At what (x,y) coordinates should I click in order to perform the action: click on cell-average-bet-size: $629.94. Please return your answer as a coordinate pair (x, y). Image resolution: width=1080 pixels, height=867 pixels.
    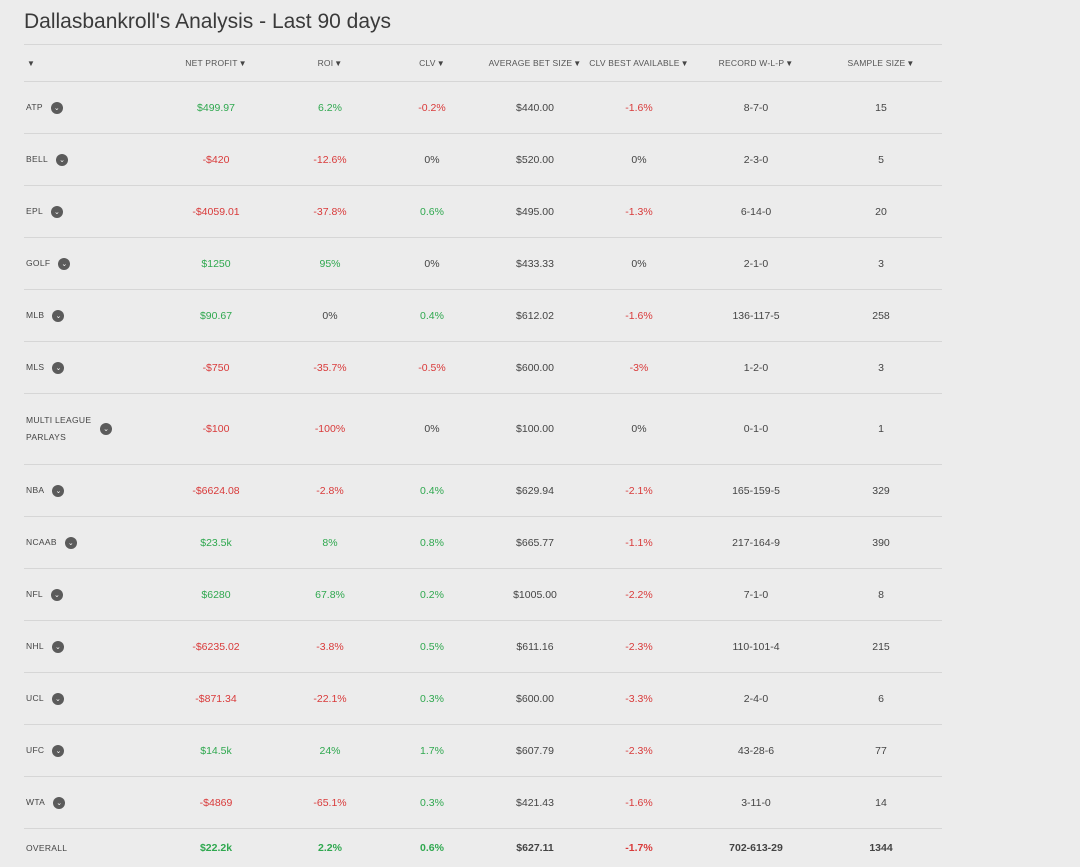
    Looking at the image, I should click on (535, 490).